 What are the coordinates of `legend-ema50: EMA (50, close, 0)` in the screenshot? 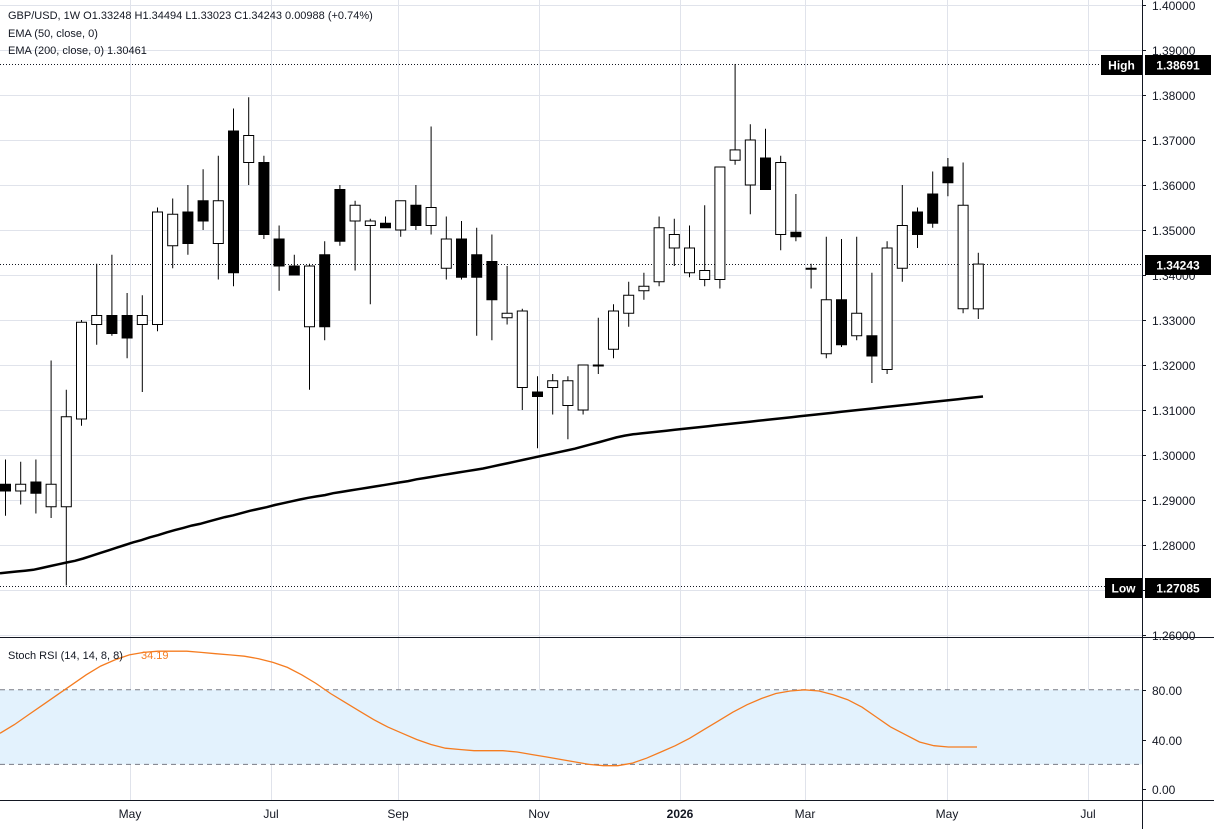 It's located at (53, 34).